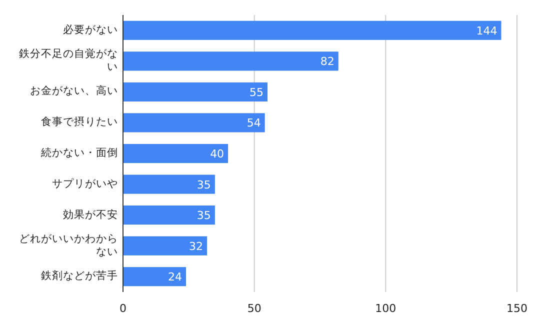  I want to click on y-tick-label: サプリがいや, so click(84, 184).